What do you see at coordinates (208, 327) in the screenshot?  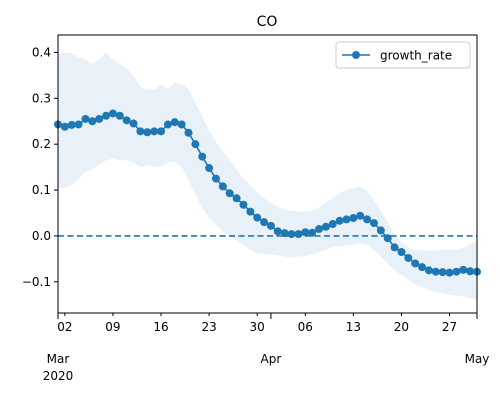 I see `x-minor-tick-label: 23` at bounding box center [208, 327].